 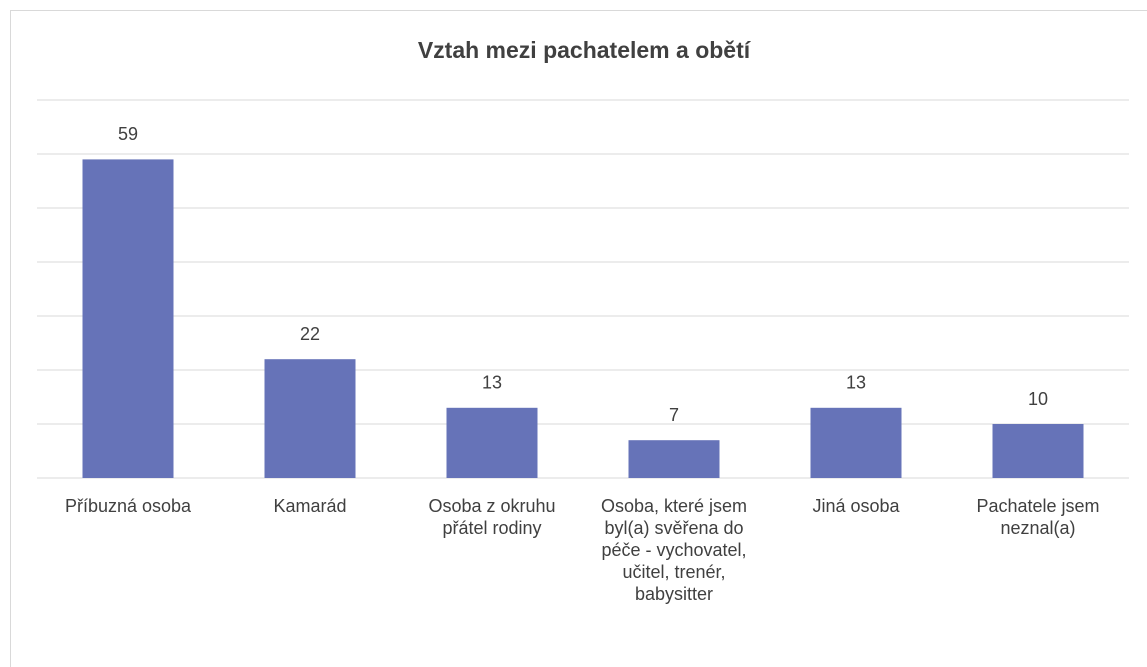 What do you see at coordinates (128, 506) in the screenshot?
I see `x-tick-label: Příbuzná osoba` at bounding box center [128, 506].